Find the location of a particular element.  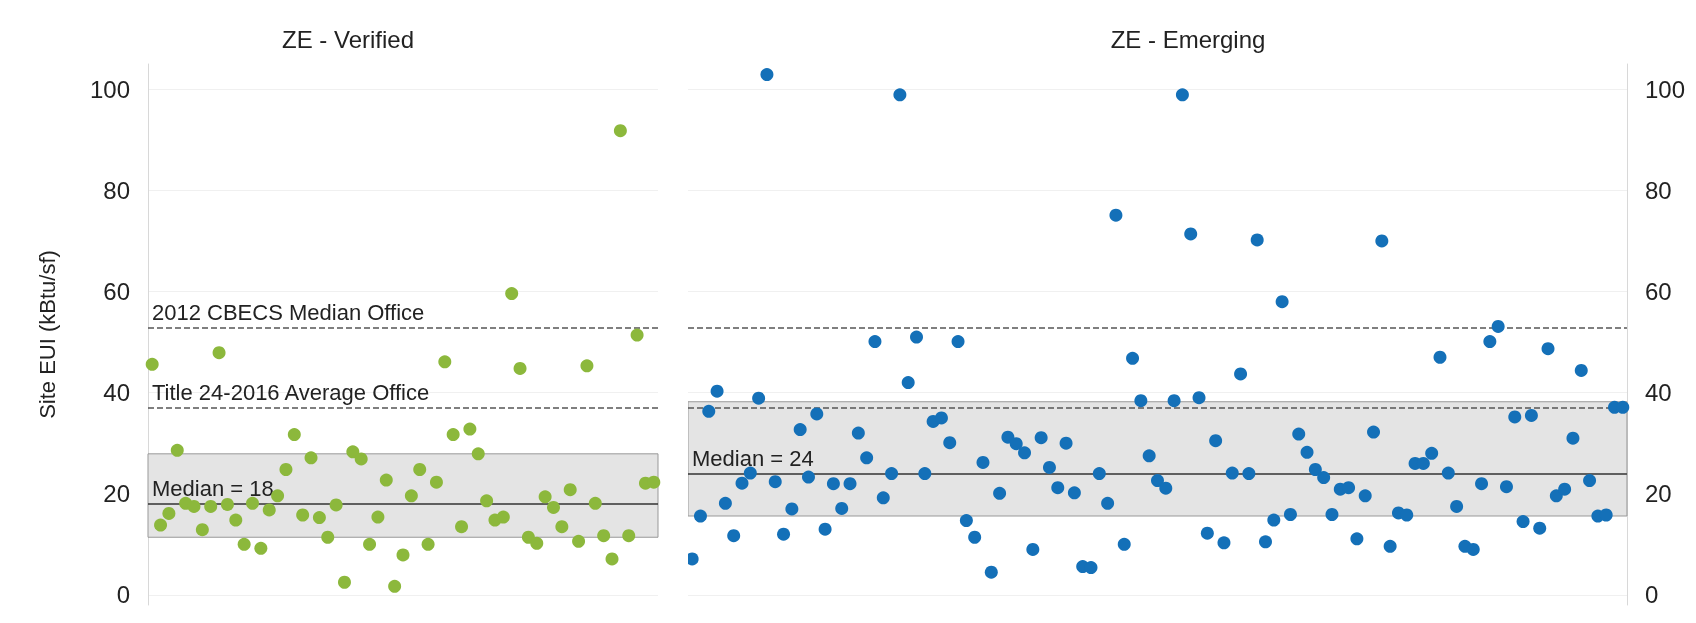

chart-title: ZE - Emerging is located at coordinates (1188, 39).